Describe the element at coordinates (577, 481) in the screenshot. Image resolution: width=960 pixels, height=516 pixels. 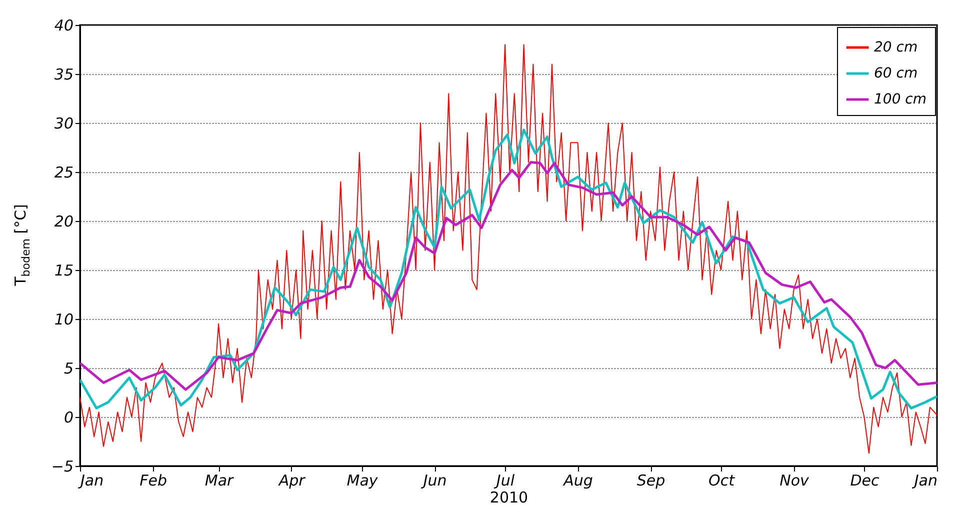
I see `x-tick-label: Aug` at that location.